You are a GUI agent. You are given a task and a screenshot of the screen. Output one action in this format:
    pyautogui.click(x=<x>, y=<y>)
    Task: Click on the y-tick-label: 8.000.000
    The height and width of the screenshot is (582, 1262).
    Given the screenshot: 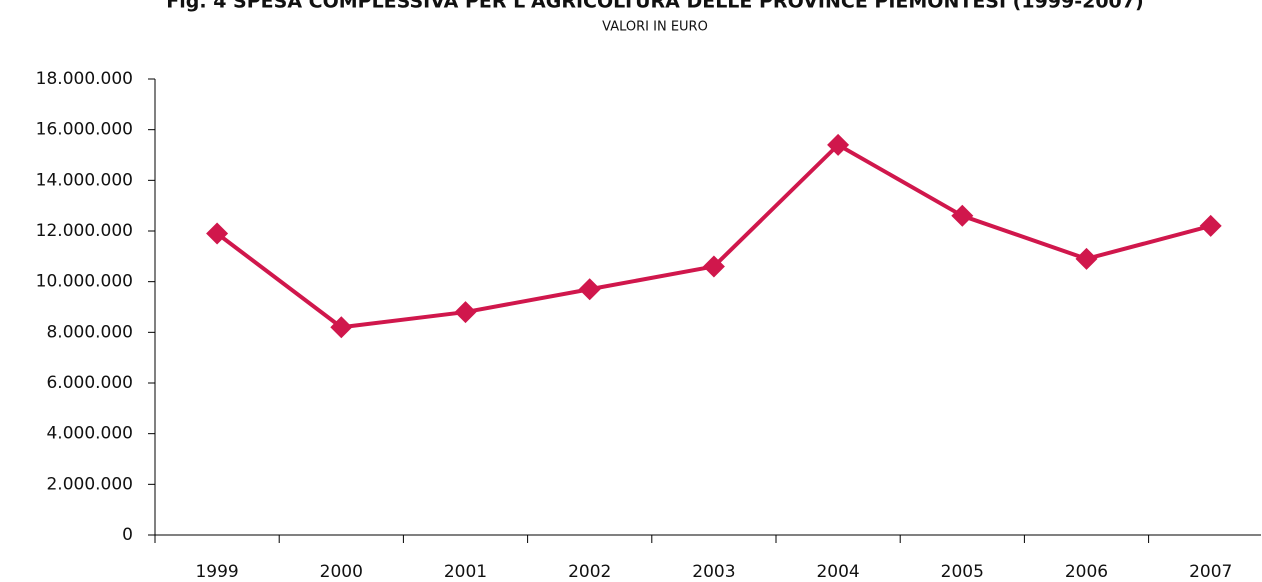 What is the action you would take?
    pyautogui.click(x=89, y=332)
    